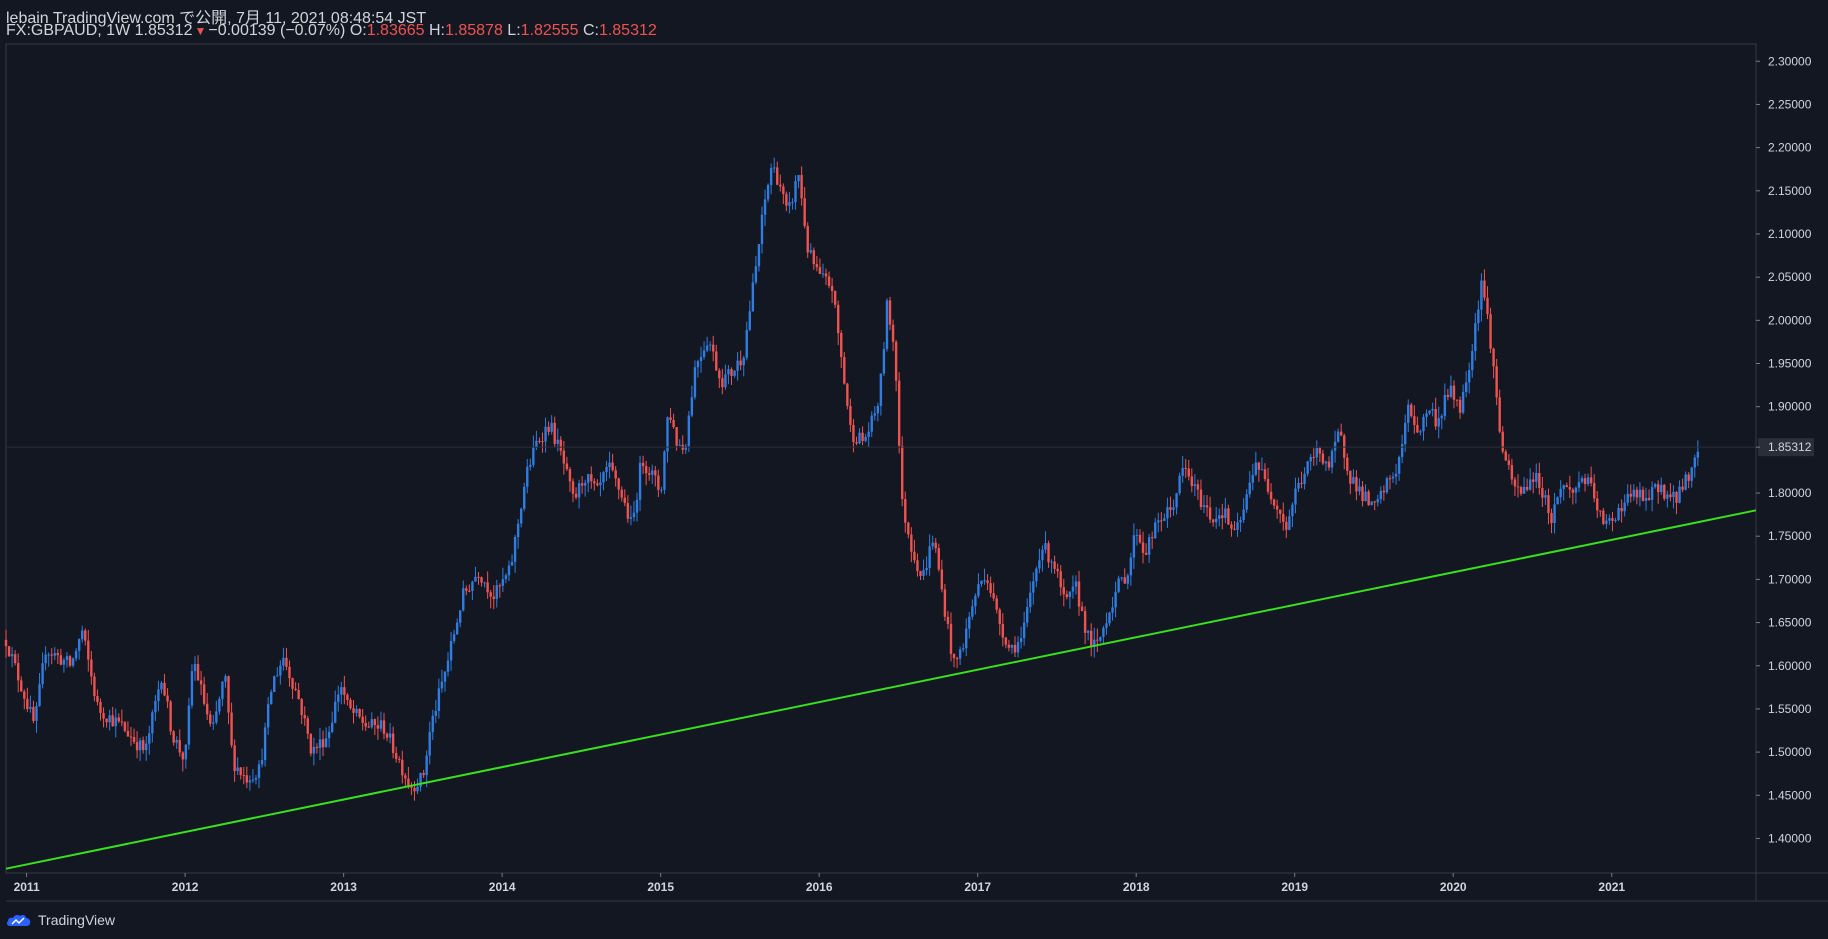  What do you see at coordinates (200, 31) in the screenshot?
I see `down-arrow-icon: ▼` at bounding box center [200, 31].